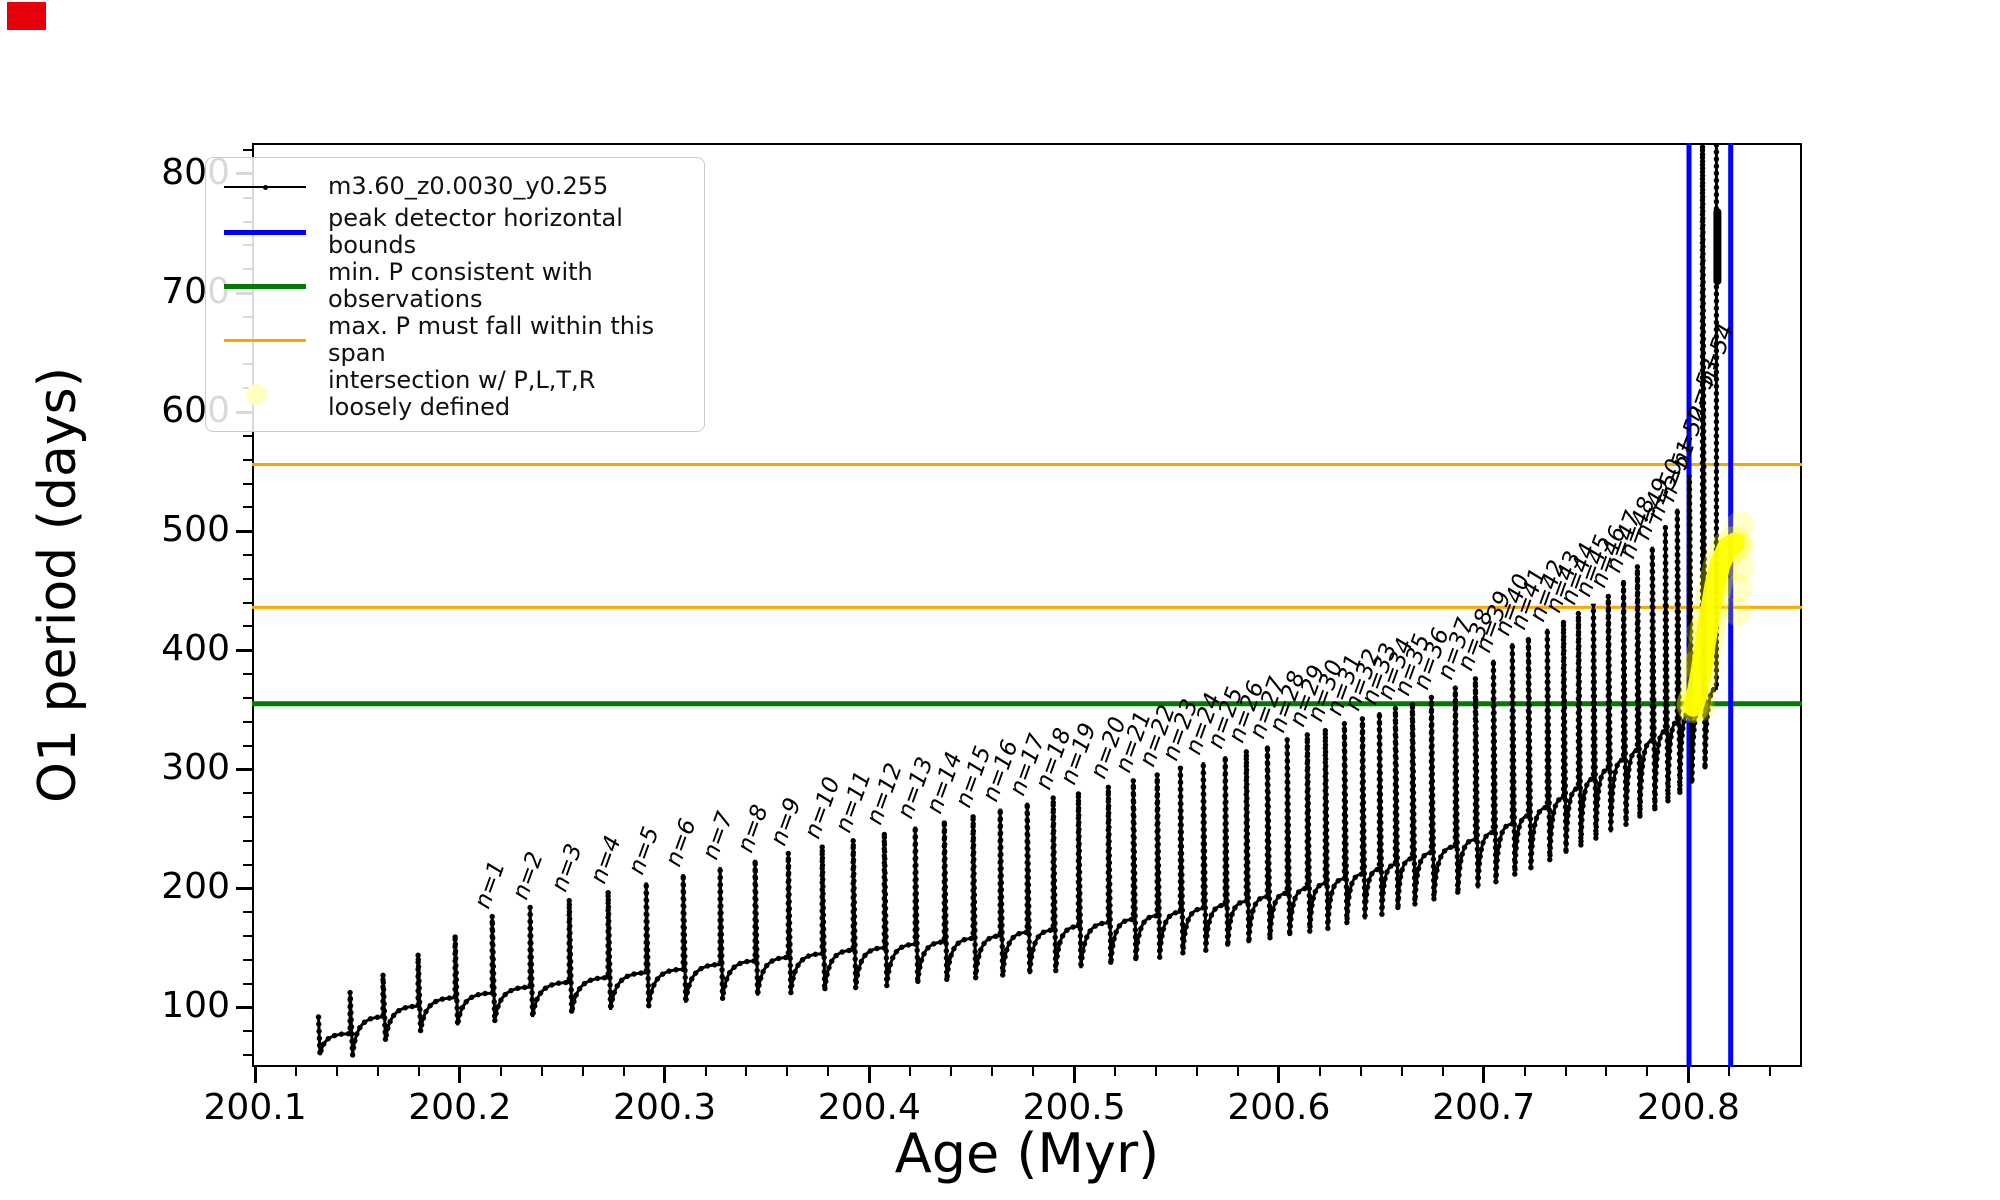 Image resolution: width=2000 pixels, height=1200 pixels. What do you see at coordinates (195, 649) in the screenshot?
I see `y-tick-label: 400` at bounding box center [195, 649].